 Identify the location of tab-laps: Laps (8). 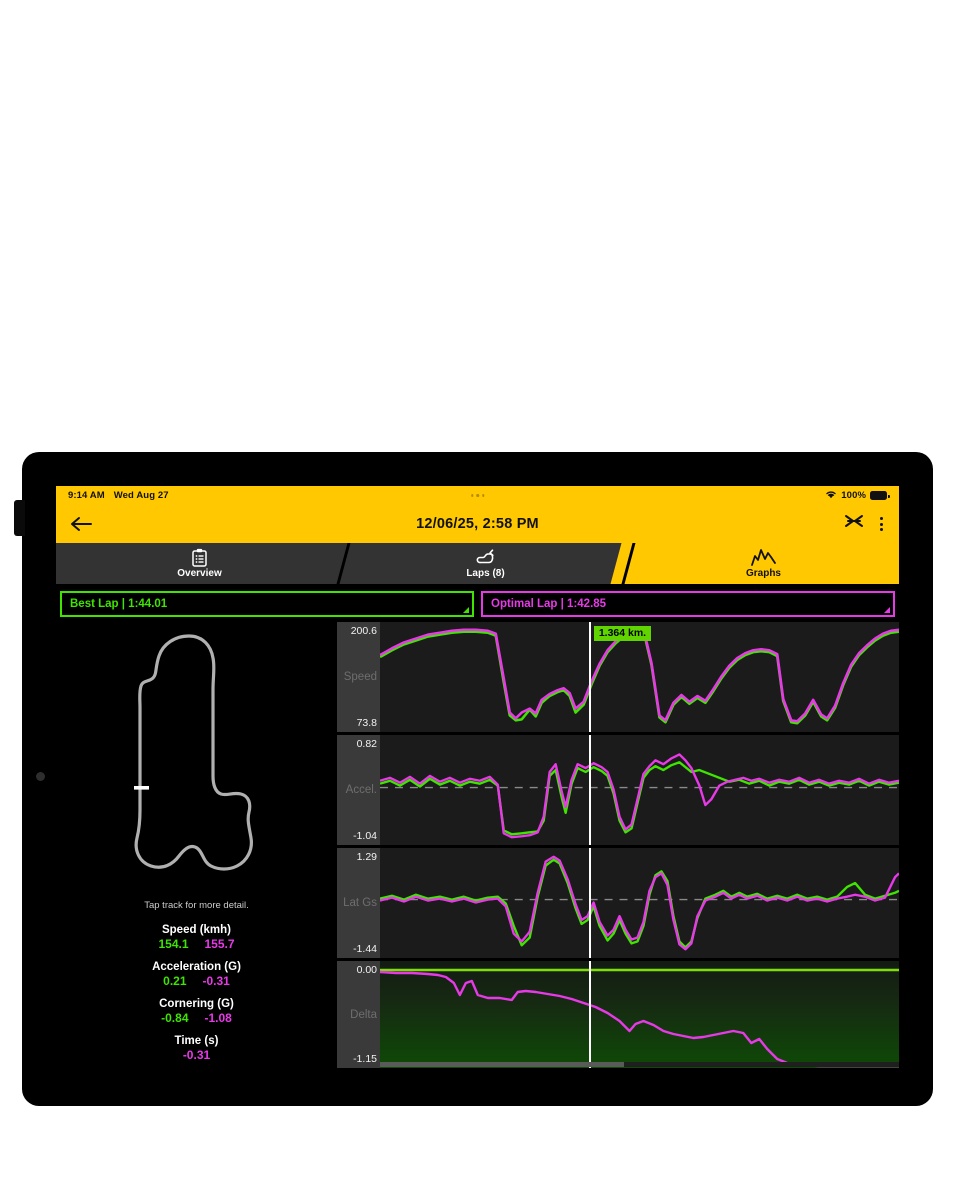
(485, 563).